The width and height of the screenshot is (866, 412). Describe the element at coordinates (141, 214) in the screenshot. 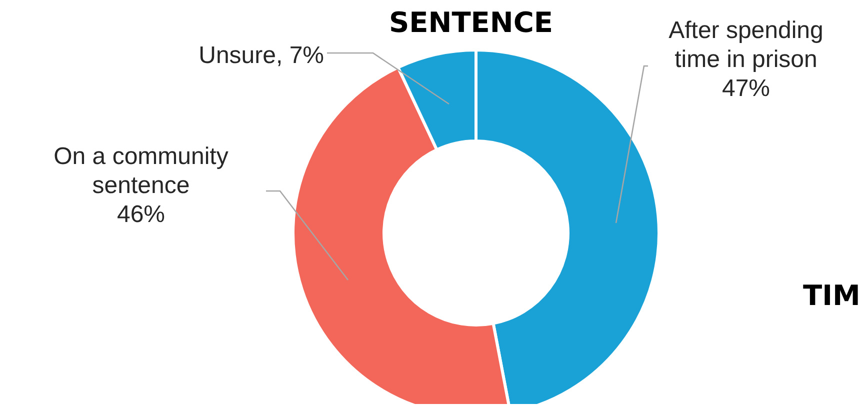

I see `data-label: 46%` at that location.